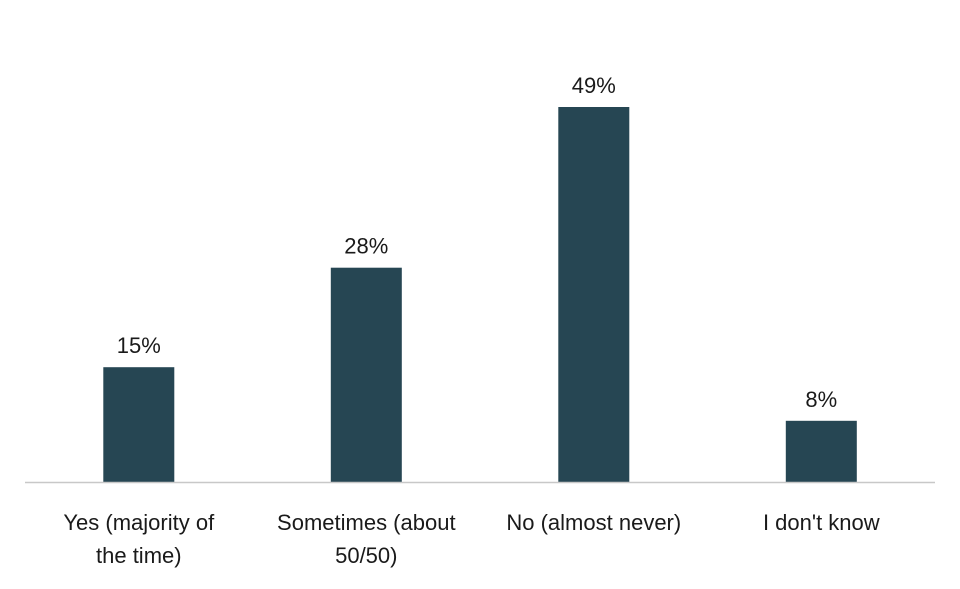  I want to click on category-tick-label-line: Yes (majority of, so click(139, 522).